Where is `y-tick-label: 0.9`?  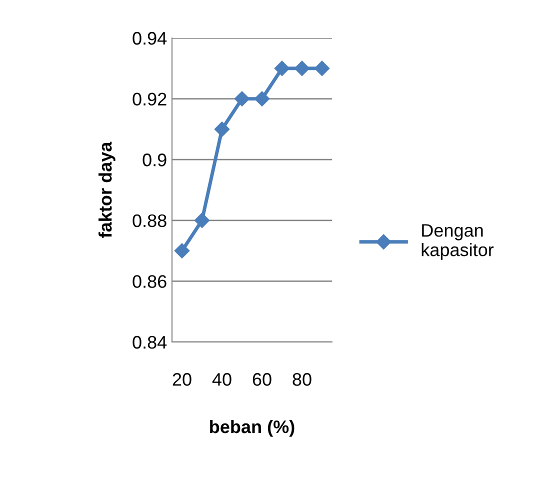 y-tick-label: 0.9 is located at coordinates (154, 160).